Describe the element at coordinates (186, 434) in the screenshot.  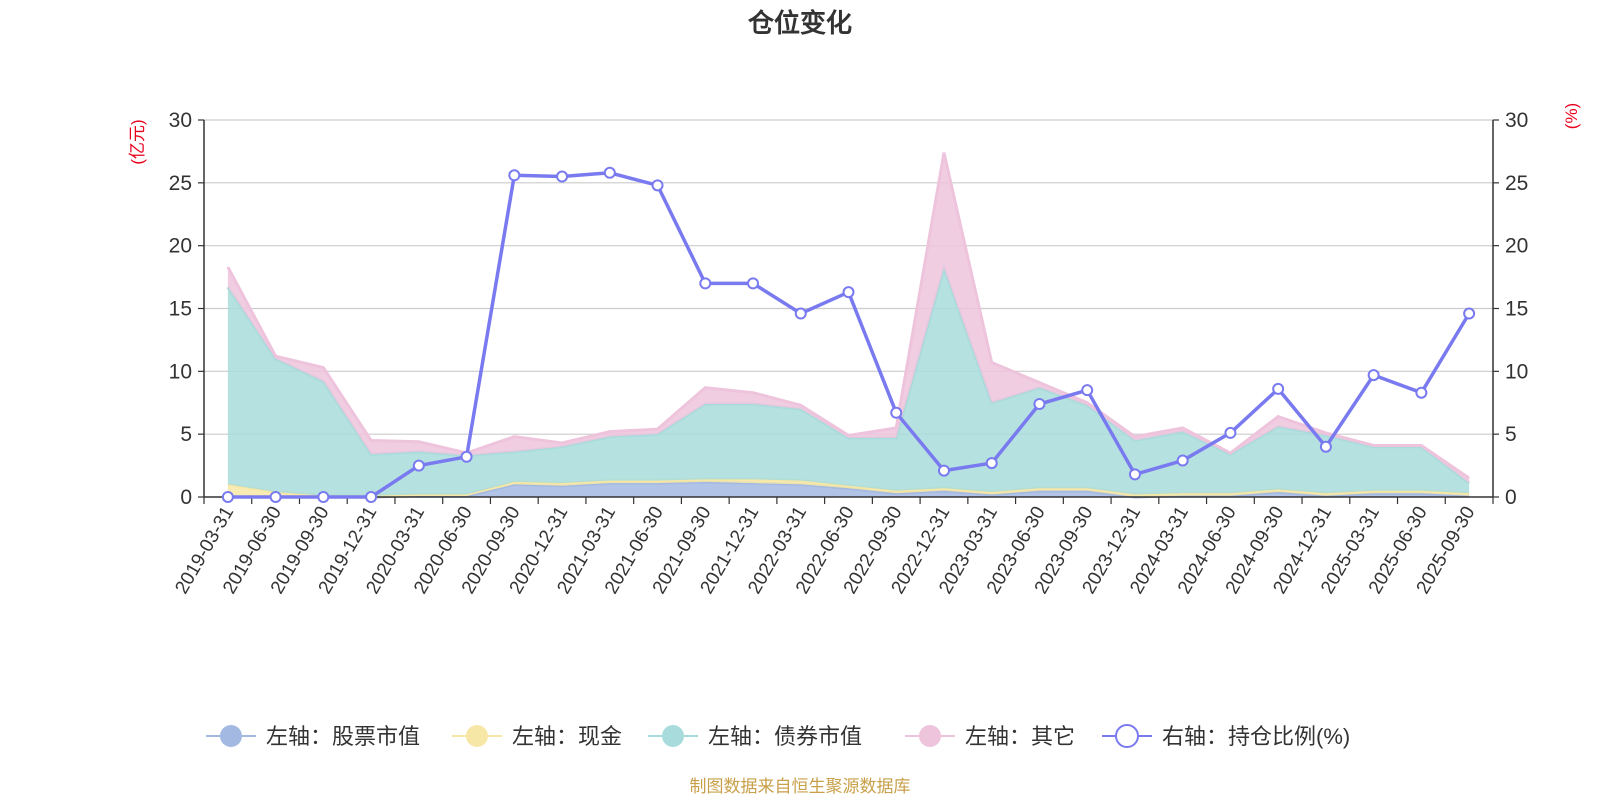
I see `left-tick-label: 5` at that location.